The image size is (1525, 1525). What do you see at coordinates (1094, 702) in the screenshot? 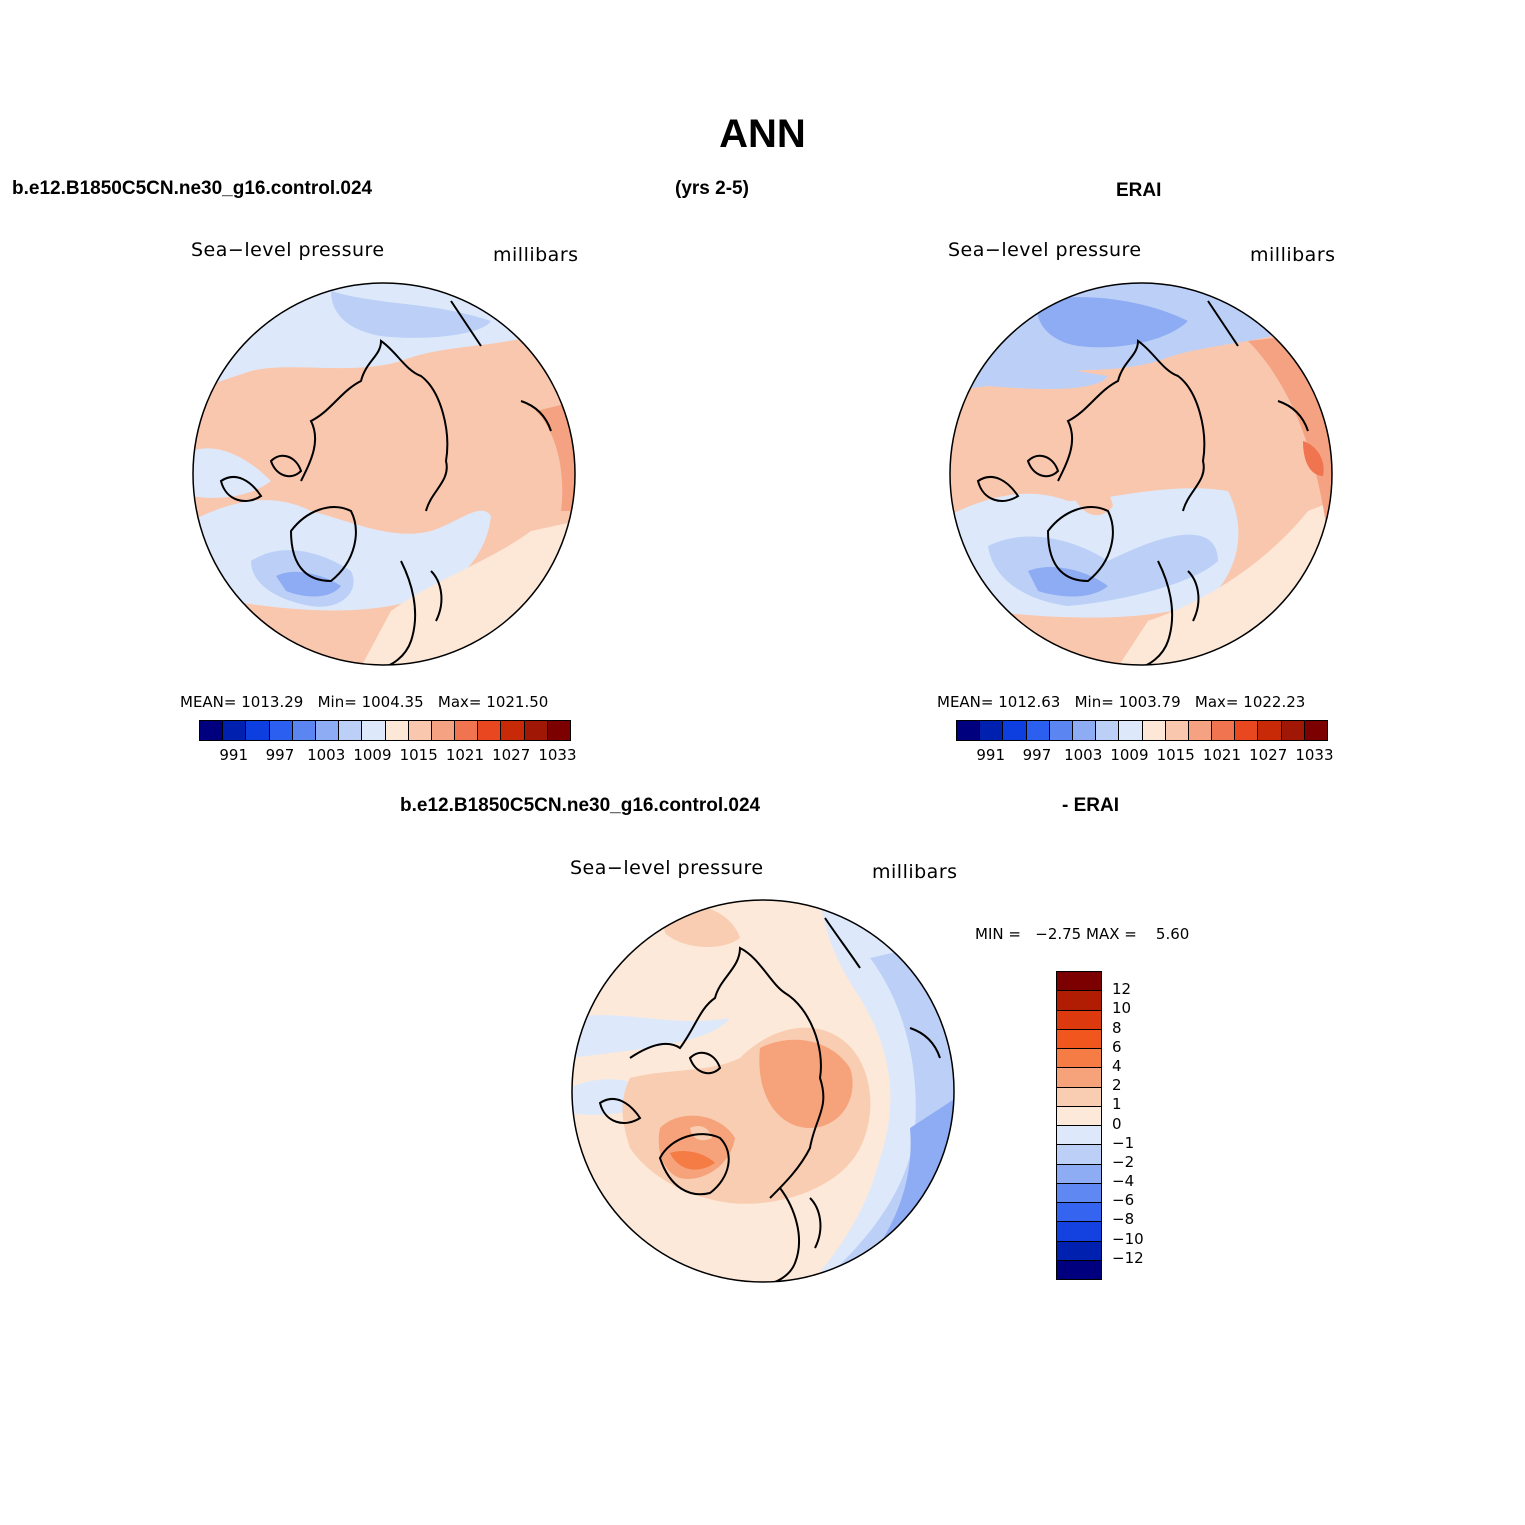
I see `panel2-min-label: Min=` at bounding box center [1094, 702].